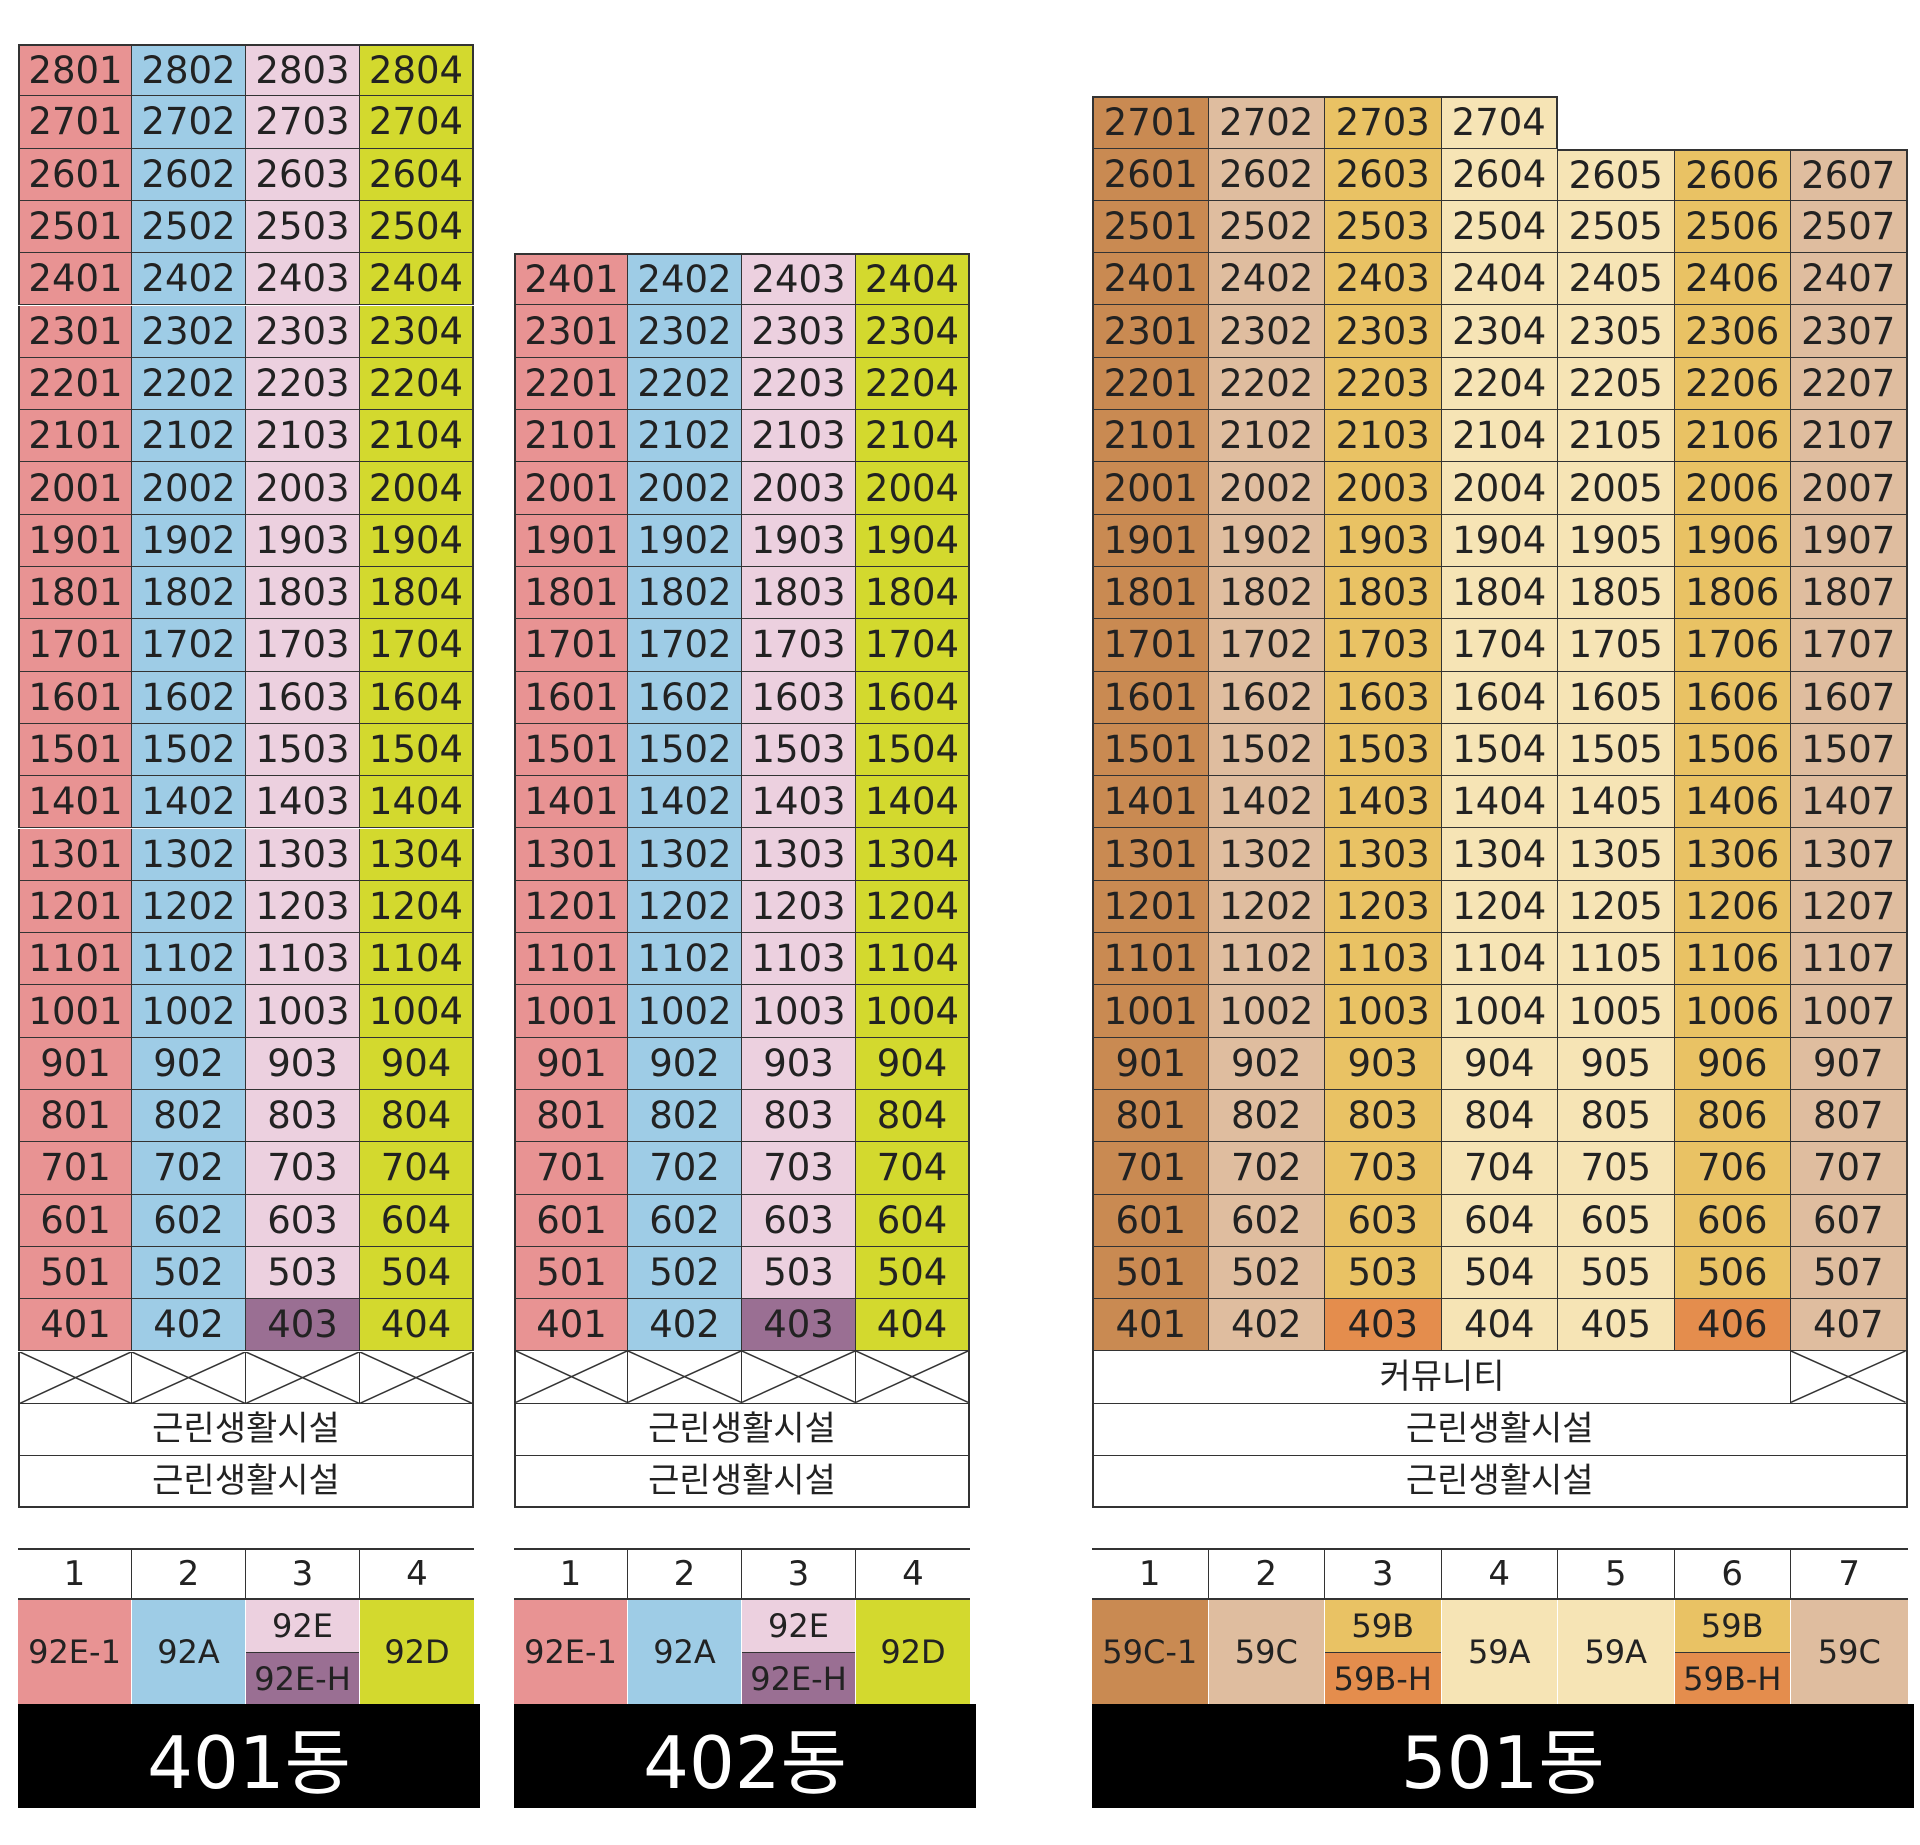 Image resolution: width=1920 pixels, height=1845 pixels. What do you see at coordinates (1616, 1574) in the screenshot?
I see `line-number: 5` at bounding box center [1616, 1574].